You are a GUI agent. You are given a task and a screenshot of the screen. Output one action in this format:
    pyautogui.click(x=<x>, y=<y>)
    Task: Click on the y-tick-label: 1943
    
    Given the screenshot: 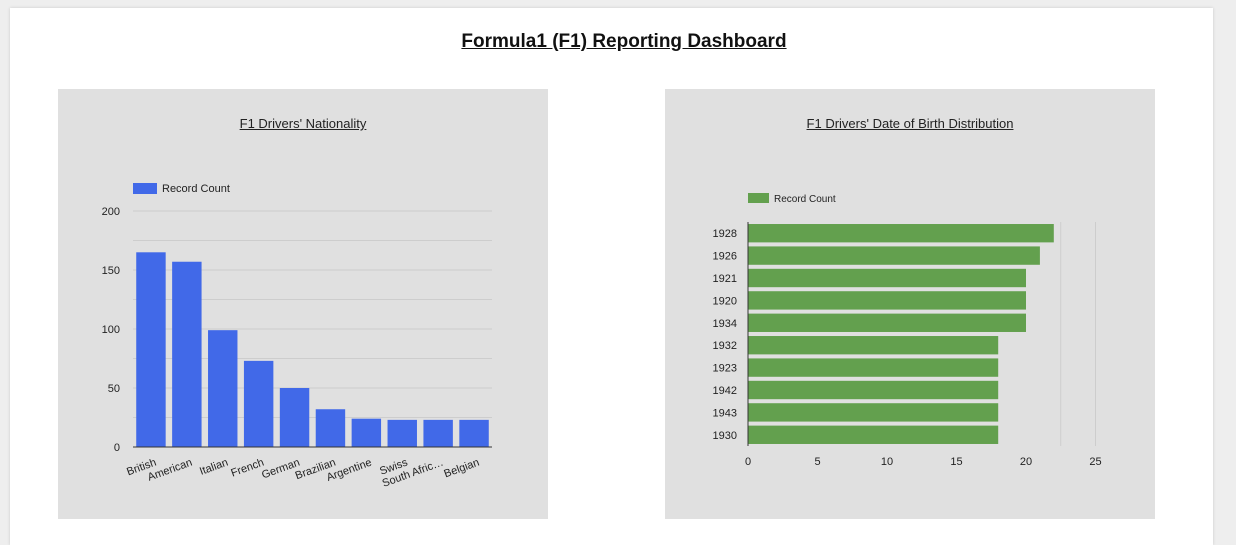 What is the action you would take?
    pyautogui.click(x=725, y=413)
    